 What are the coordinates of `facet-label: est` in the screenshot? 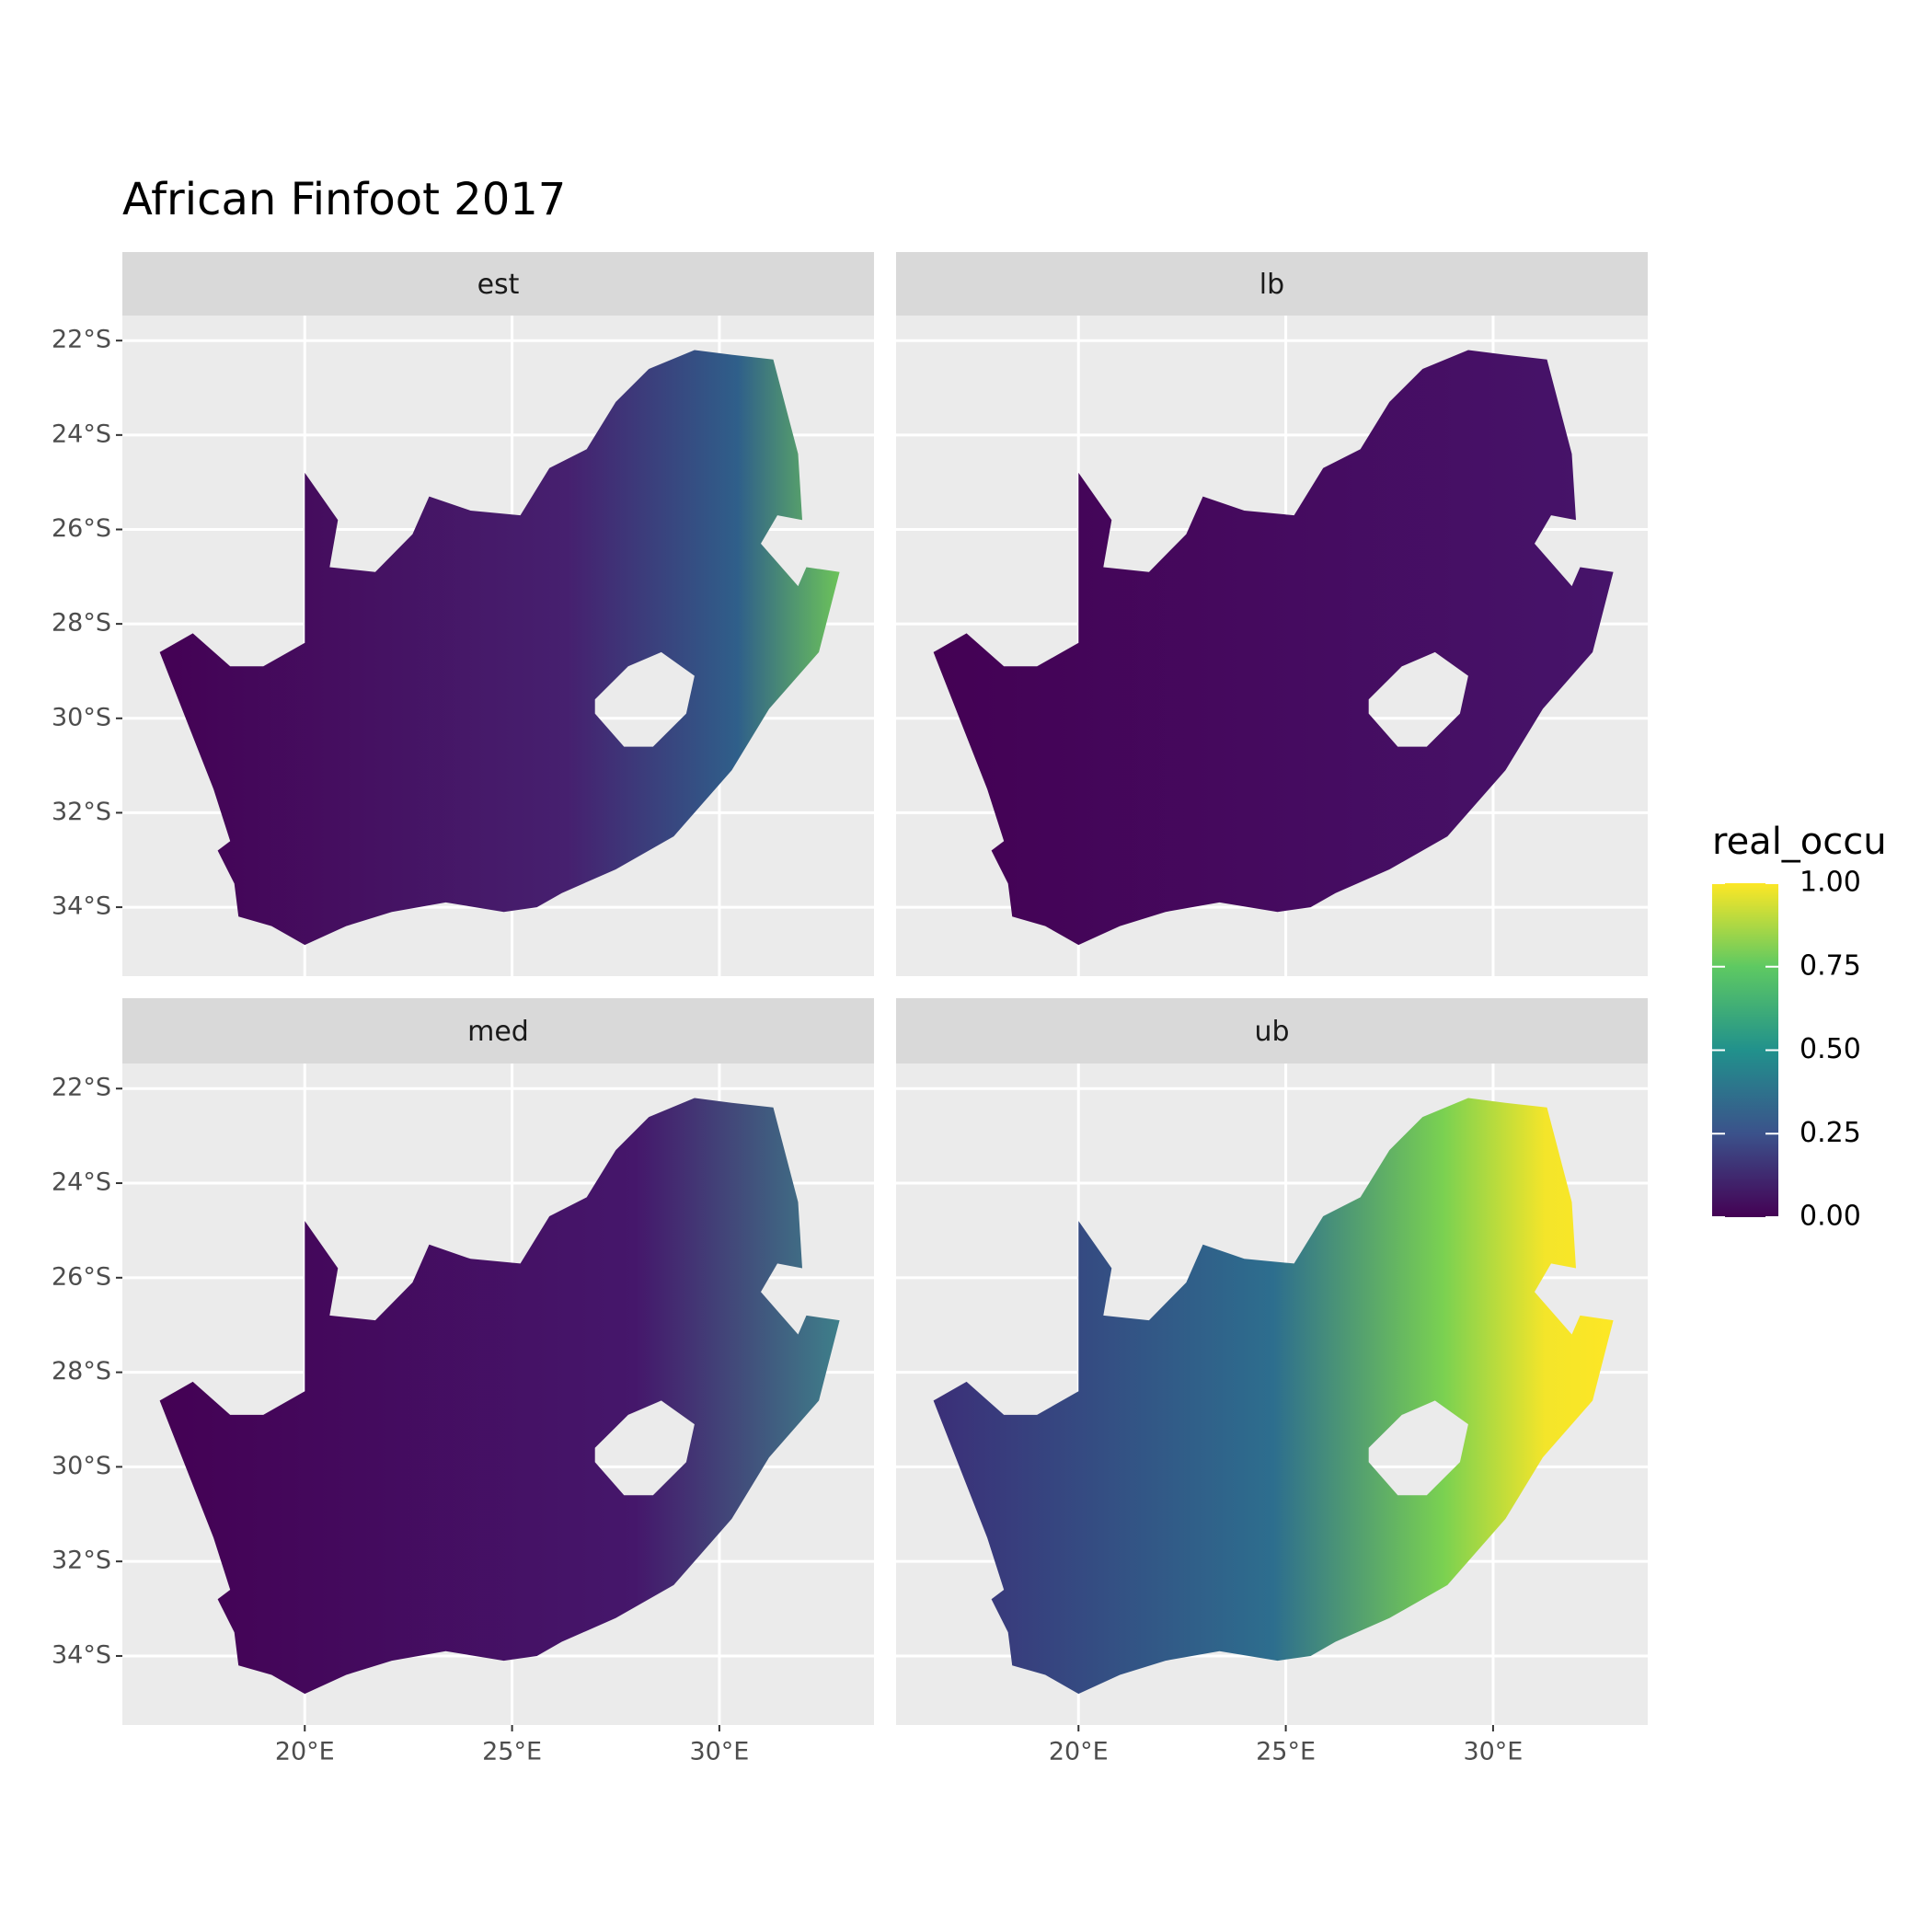 It's located at (498, 285).